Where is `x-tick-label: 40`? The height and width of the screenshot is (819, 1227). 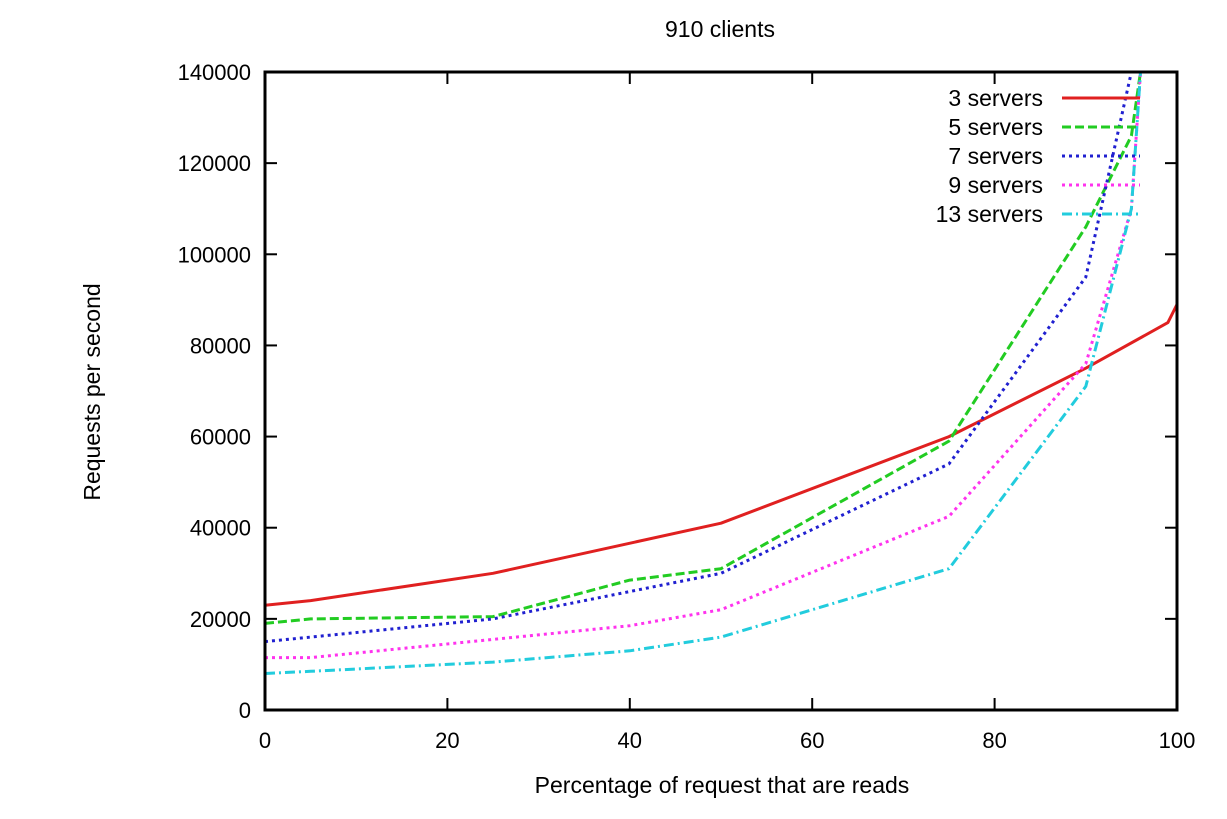 x-tick-label: 40 is located at coordinates (630, 740).